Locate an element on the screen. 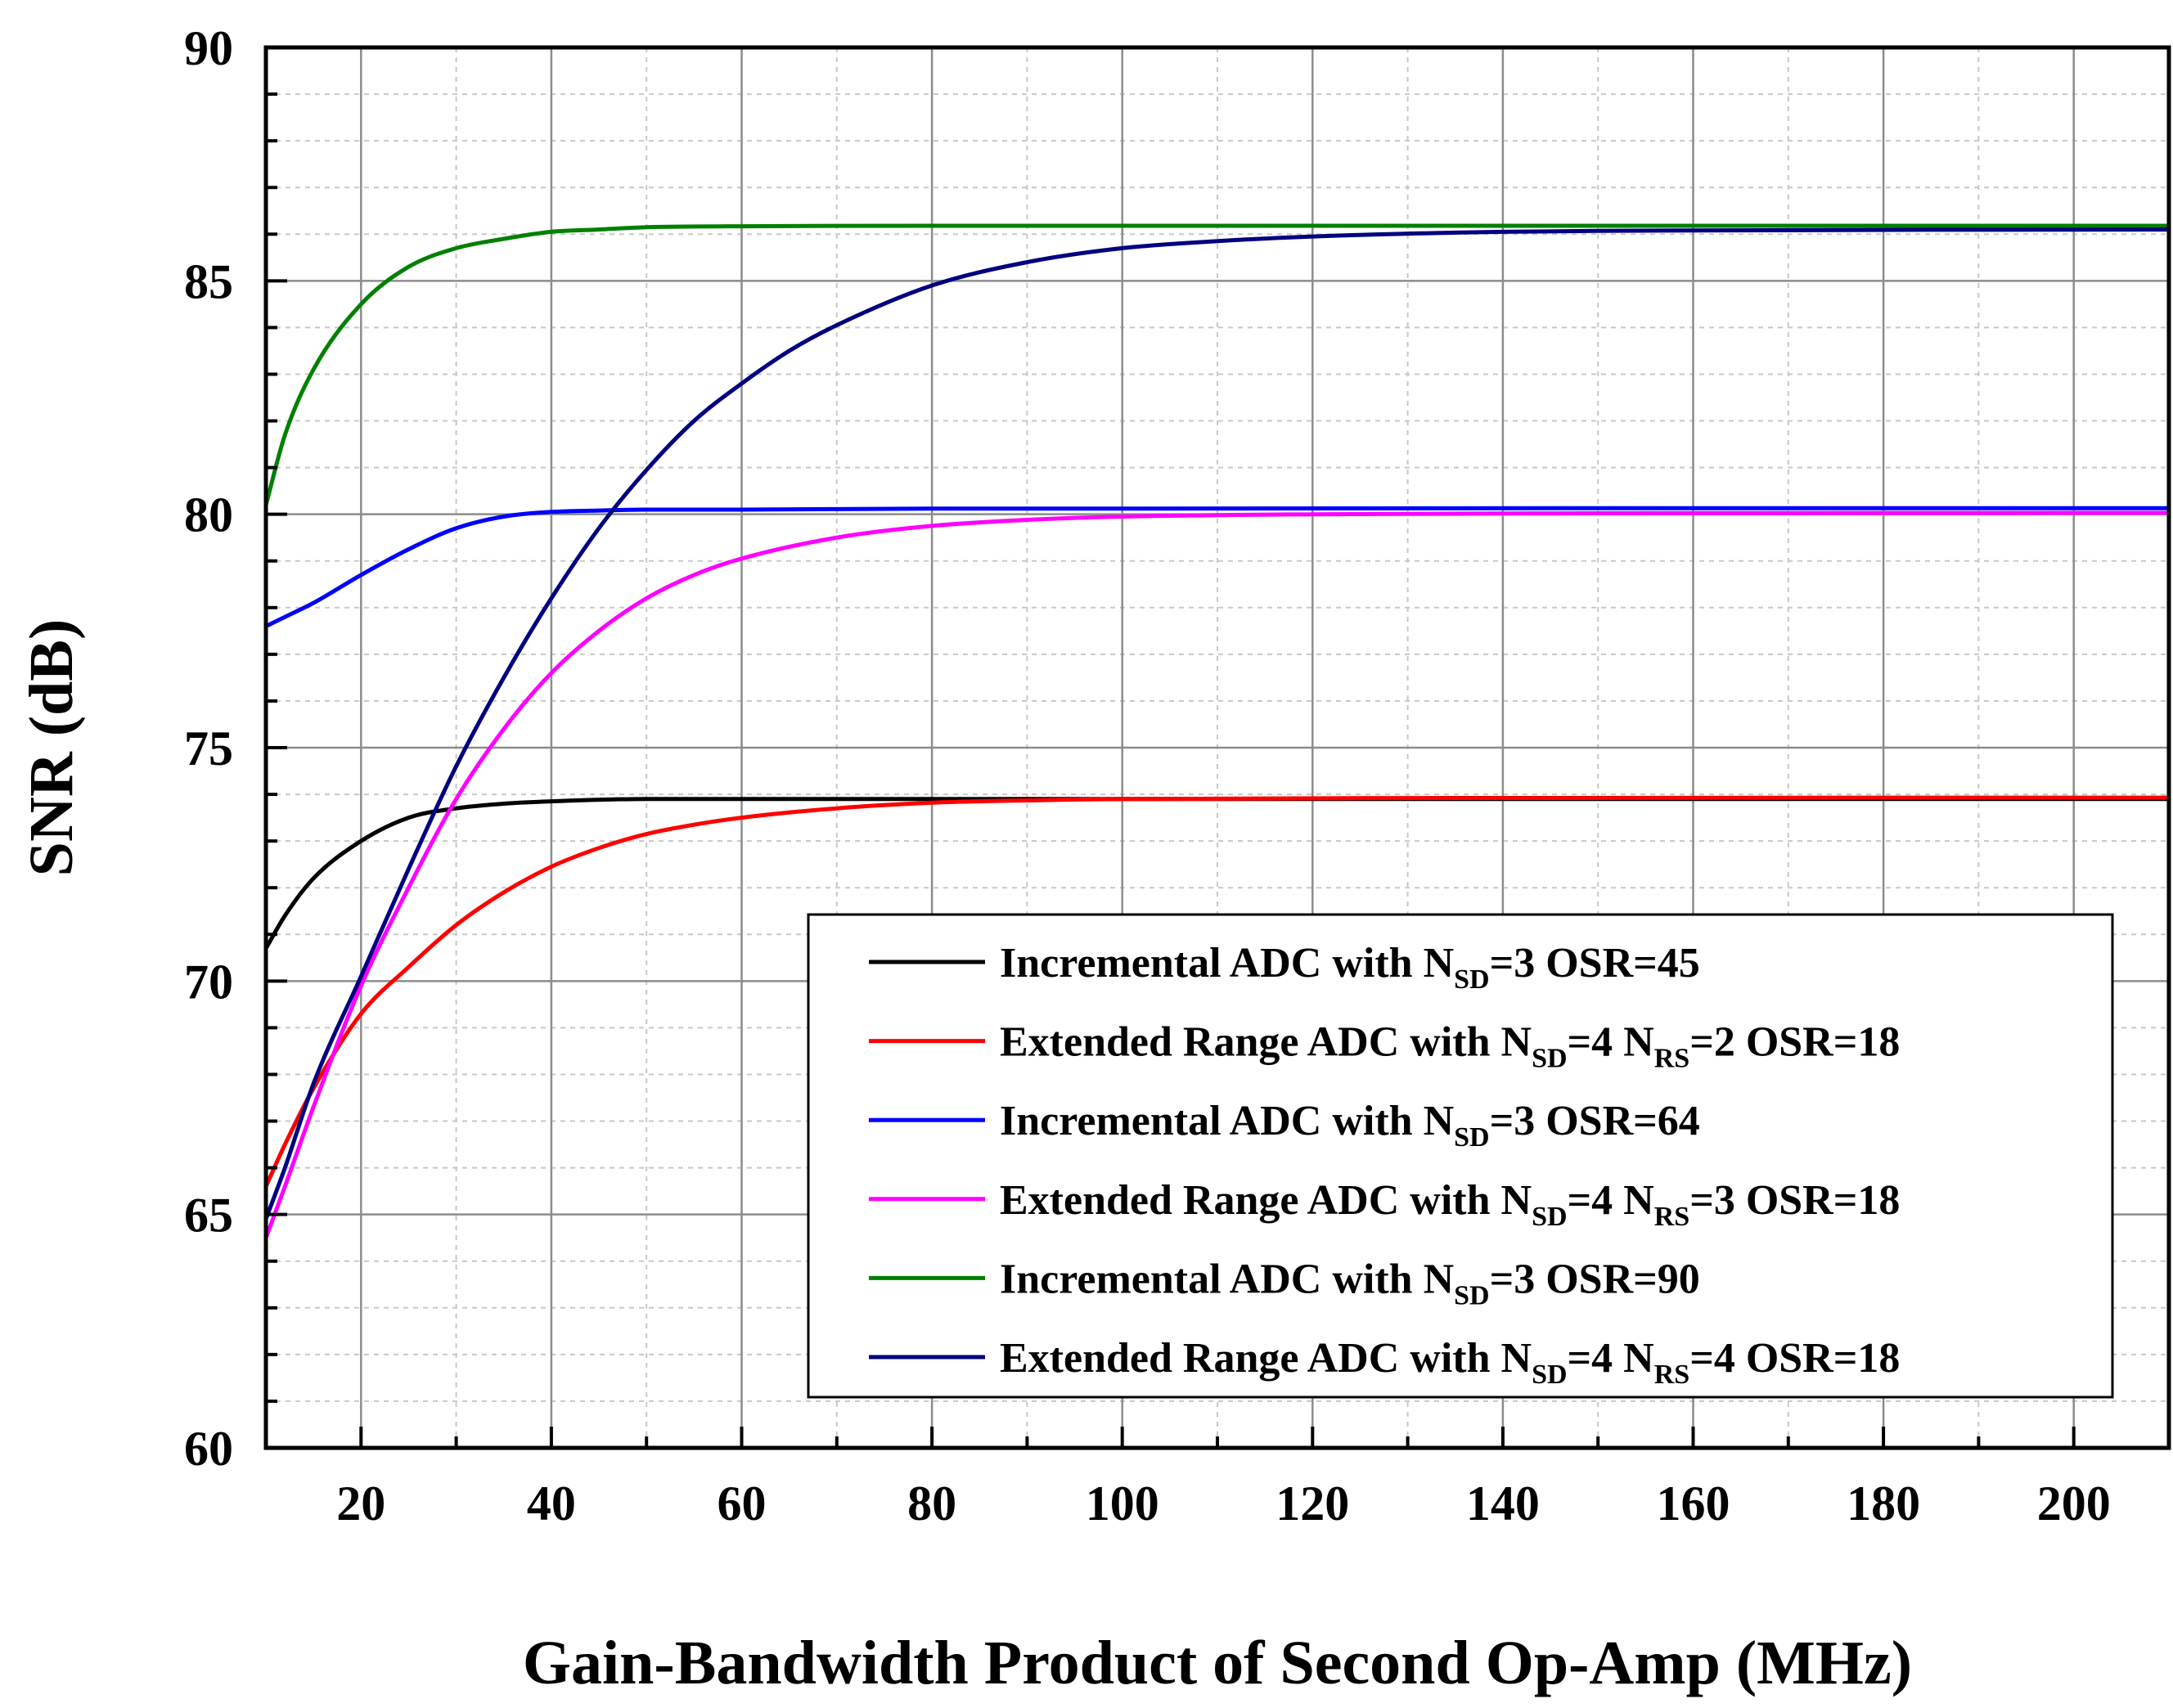 This screenshot has height=1708, width=2173. x-tick-label: 40 is located at coordinates (551, 1503).